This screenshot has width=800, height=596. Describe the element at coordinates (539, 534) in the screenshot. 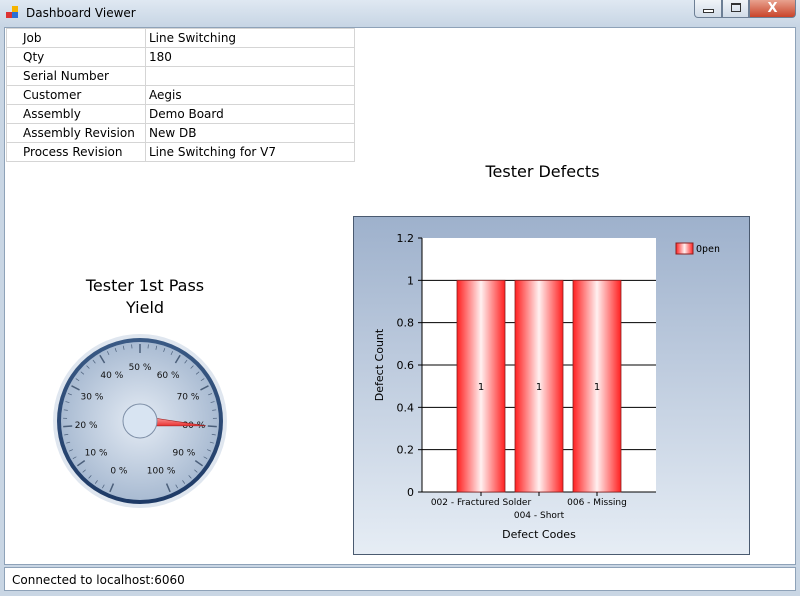

I see `x-axis-label: Defect Codes` at that location.